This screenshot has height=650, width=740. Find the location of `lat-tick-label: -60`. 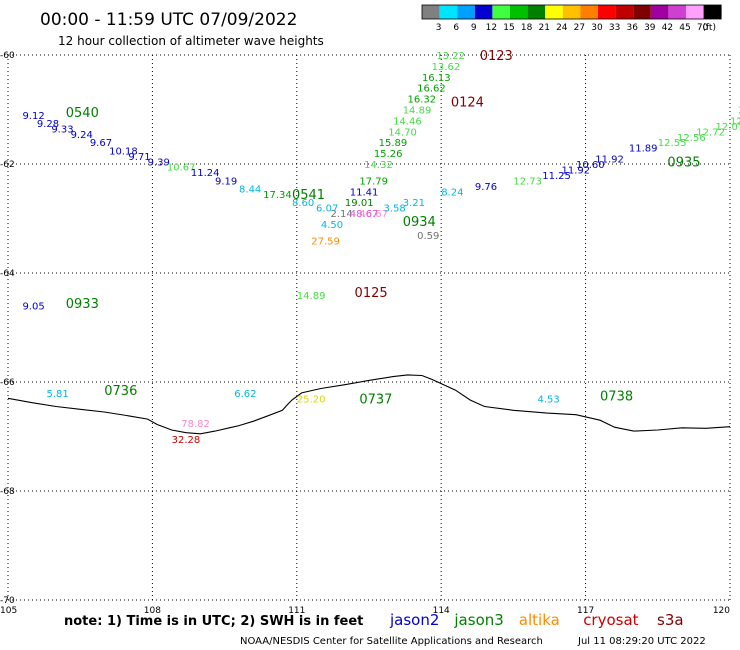

lat-tick-label: -60 is located at coordinates (7, 56).